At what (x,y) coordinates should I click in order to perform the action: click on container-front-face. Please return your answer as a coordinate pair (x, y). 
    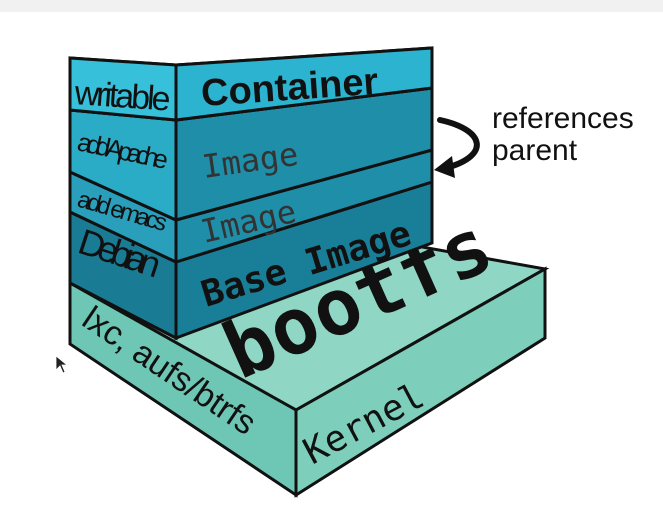
    Looking at the image, I should click on (304, 84).